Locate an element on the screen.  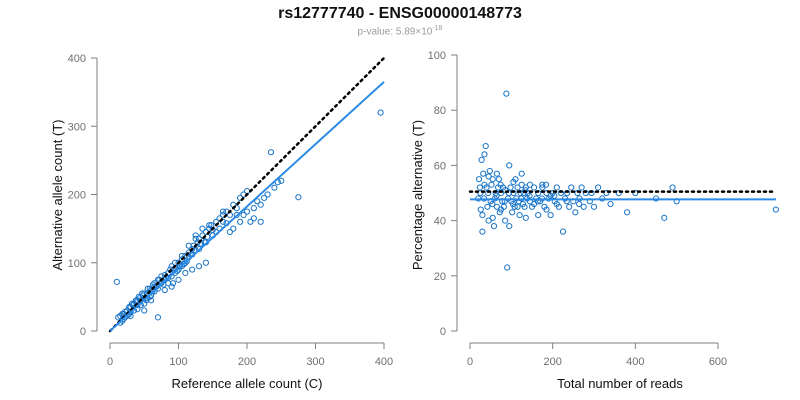
x-tick-label: 600 is located at coordinates (718, 362).